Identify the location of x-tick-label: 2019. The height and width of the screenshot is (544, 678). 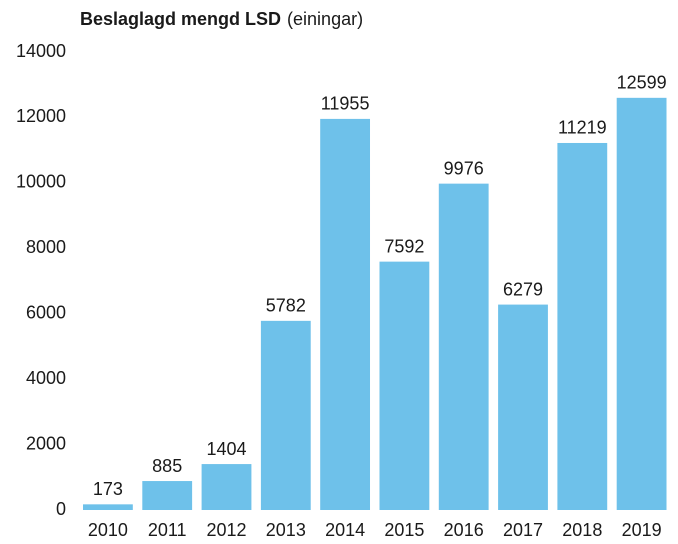
(642, 530).